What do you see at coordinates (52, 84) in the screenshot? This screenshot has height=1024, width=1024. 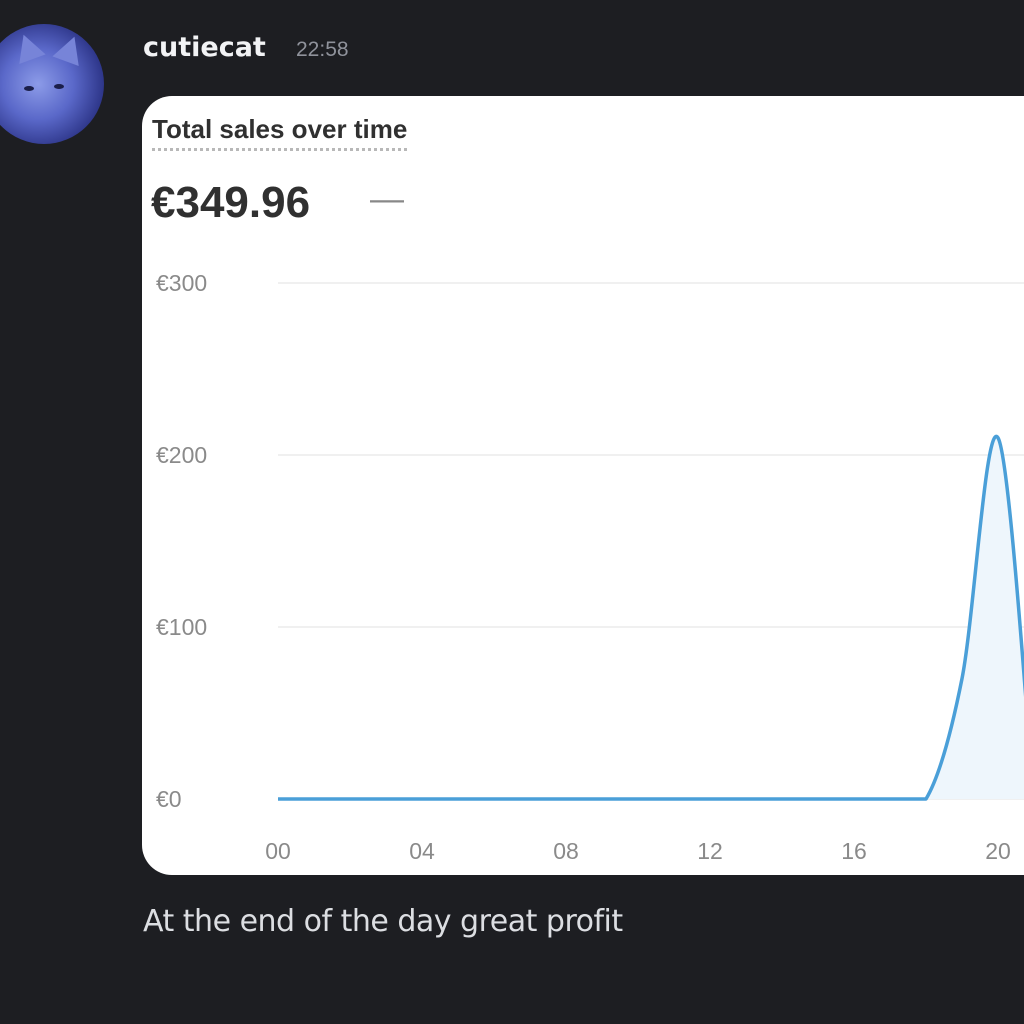 I see `avatar` at bounding box center [52, 84].